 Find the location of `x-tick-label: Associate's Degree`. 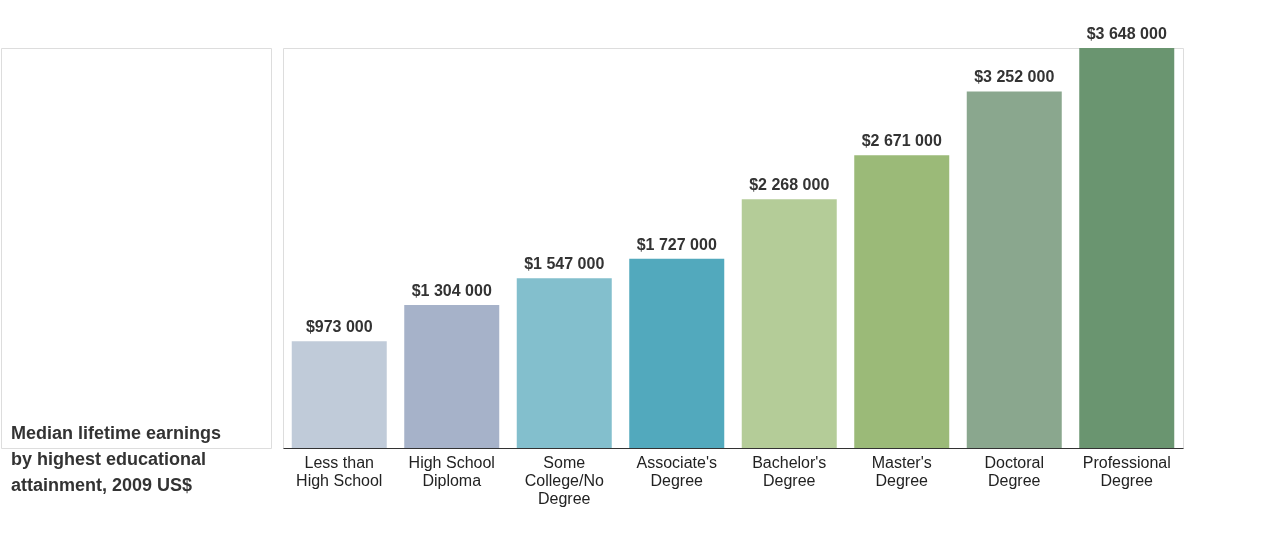

x-tick-label: Associate's Degree is located at coordinates (676, 471).